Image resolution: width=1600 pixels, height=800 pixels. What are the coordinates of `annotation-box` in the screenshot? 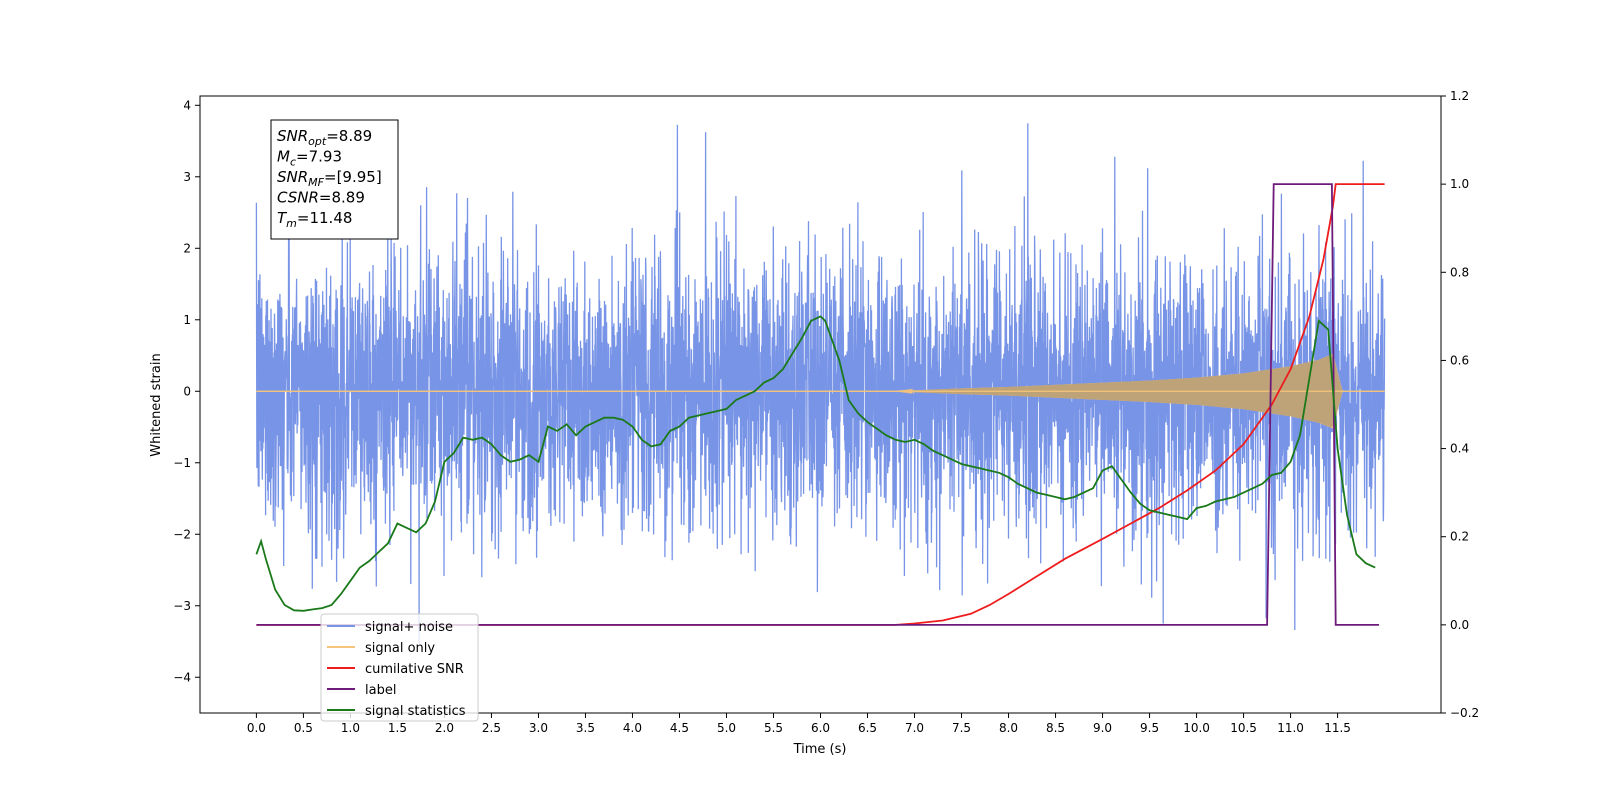 It's located at (334, 179).